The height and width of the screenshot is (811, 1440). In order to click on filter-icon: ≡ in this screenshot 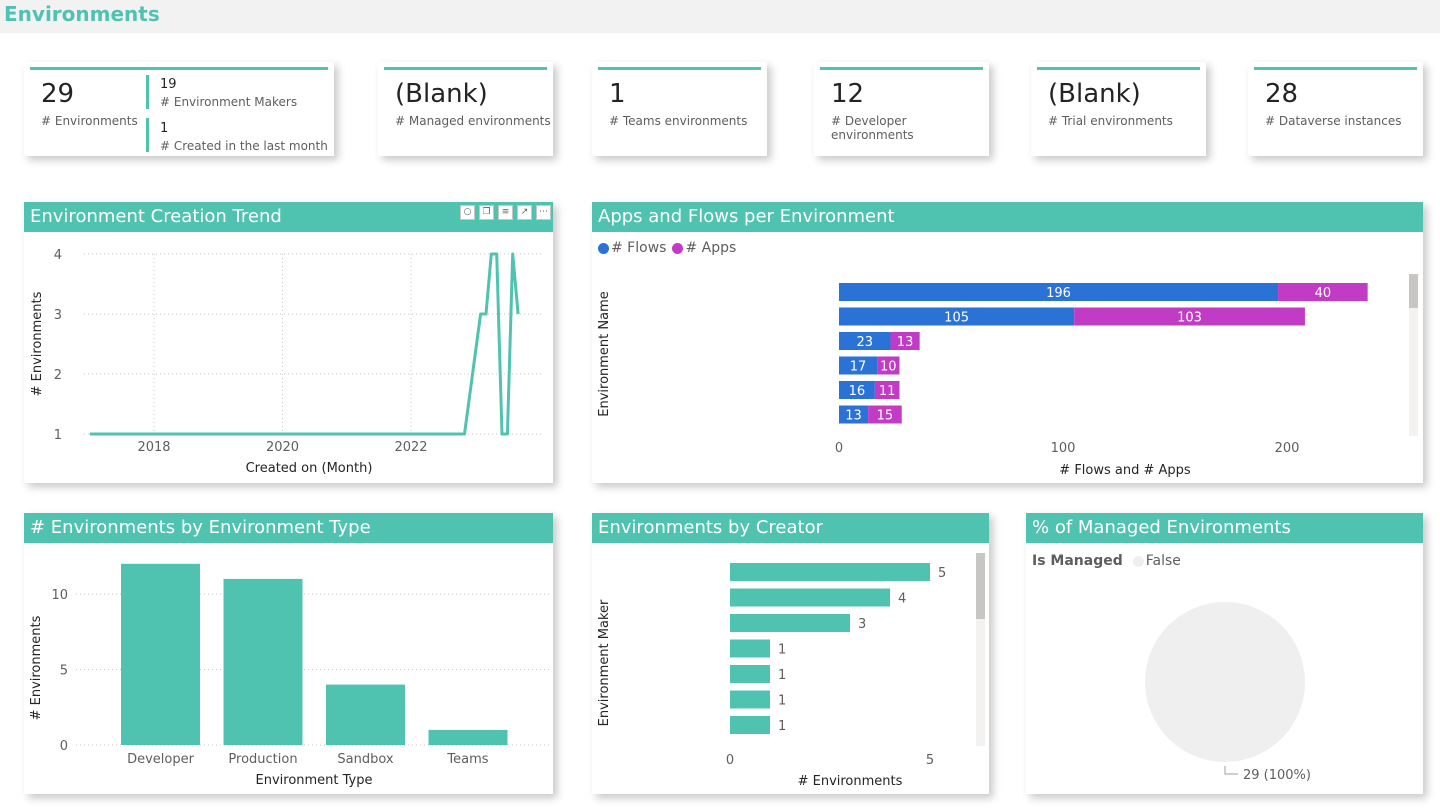, I will do `click(505, 212)`.